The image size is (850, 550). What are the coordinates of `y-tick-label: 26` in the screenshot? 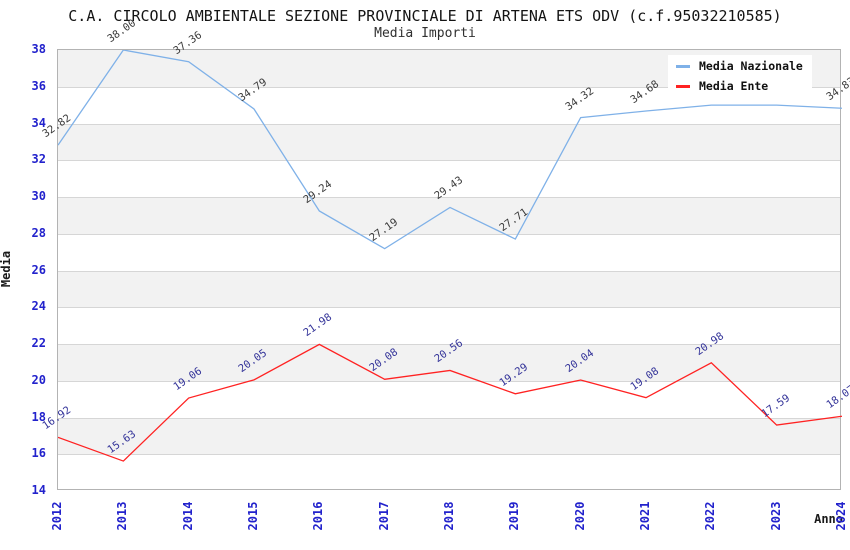 It's located at (38, 269).